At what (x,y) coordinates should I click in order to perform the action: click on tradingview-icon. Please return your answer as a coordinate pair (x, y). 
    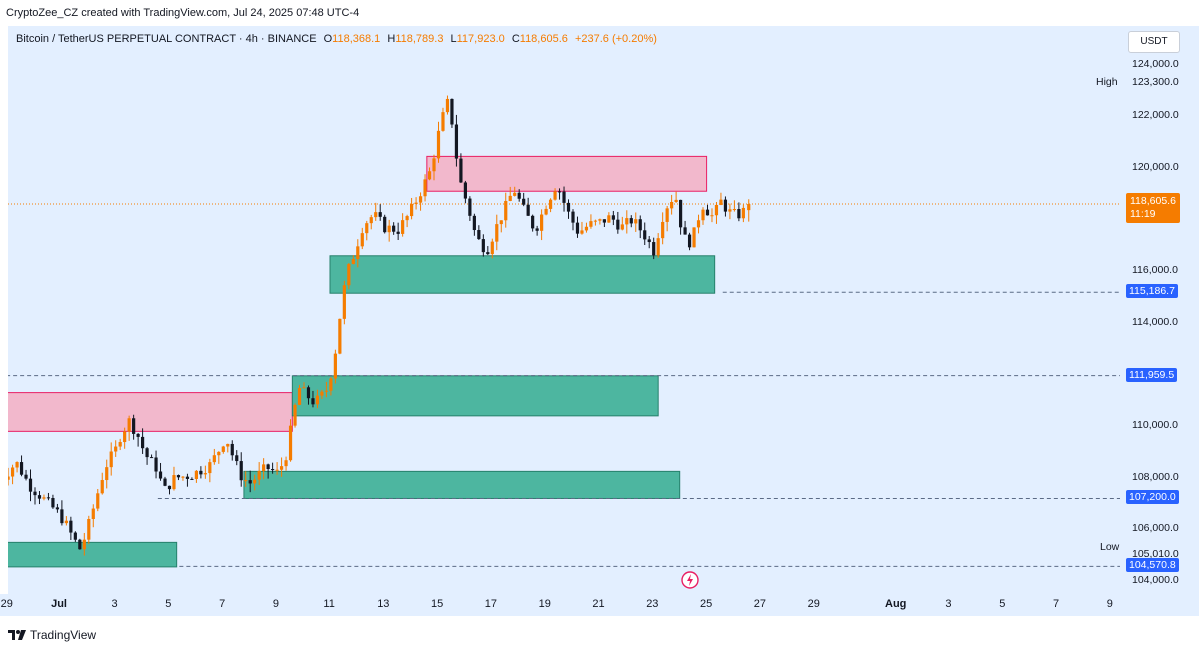
    Looking at the image, I should click on (17, 635).